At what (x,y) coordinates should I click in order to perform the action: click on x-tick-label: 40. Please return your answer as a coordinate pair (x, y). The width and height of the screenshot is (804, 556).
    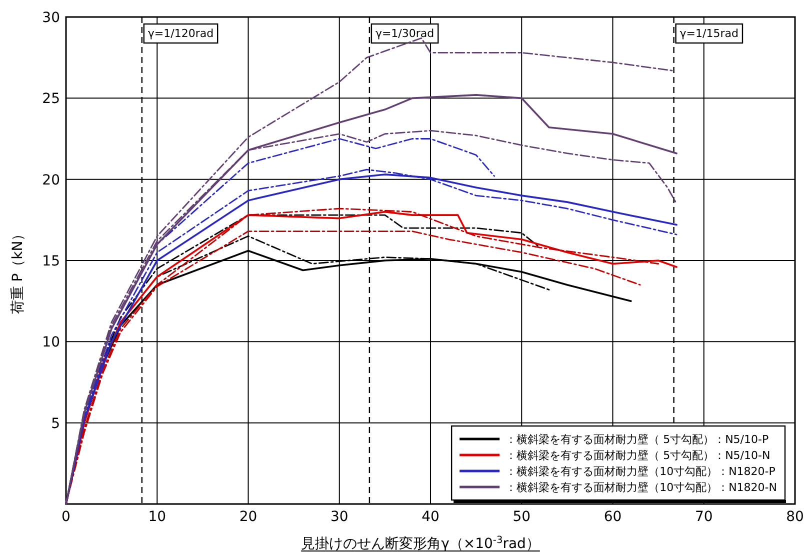
    Looking at the image, I should click on (431, 517).